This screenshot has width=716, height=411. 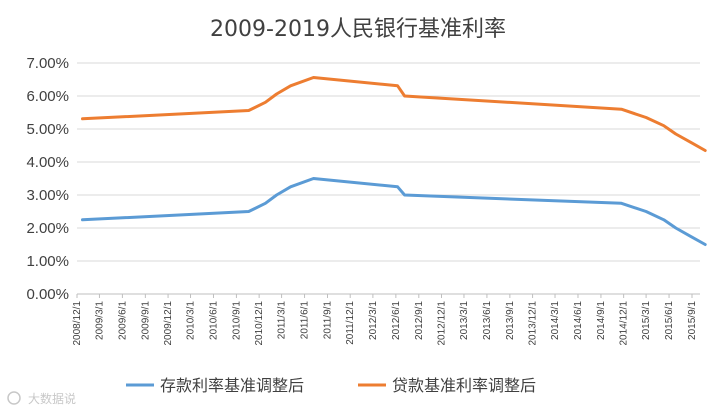 What do you see at coordinates (213, 320) in the screenshot?
I see `x-tick-label: 2010/6/1` at bounding box center [213, 320].